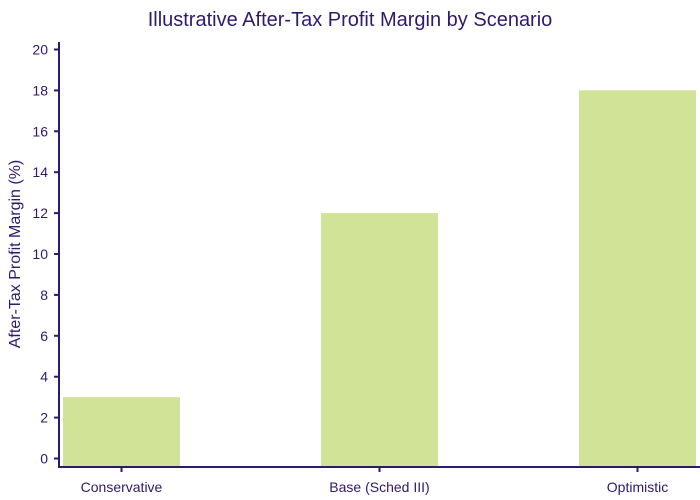 The width and height of the screenshot is (700, 500). Describe the element at coordinates (40, 50) in the screenshot. I see `y-tick-label: 20` at that location.